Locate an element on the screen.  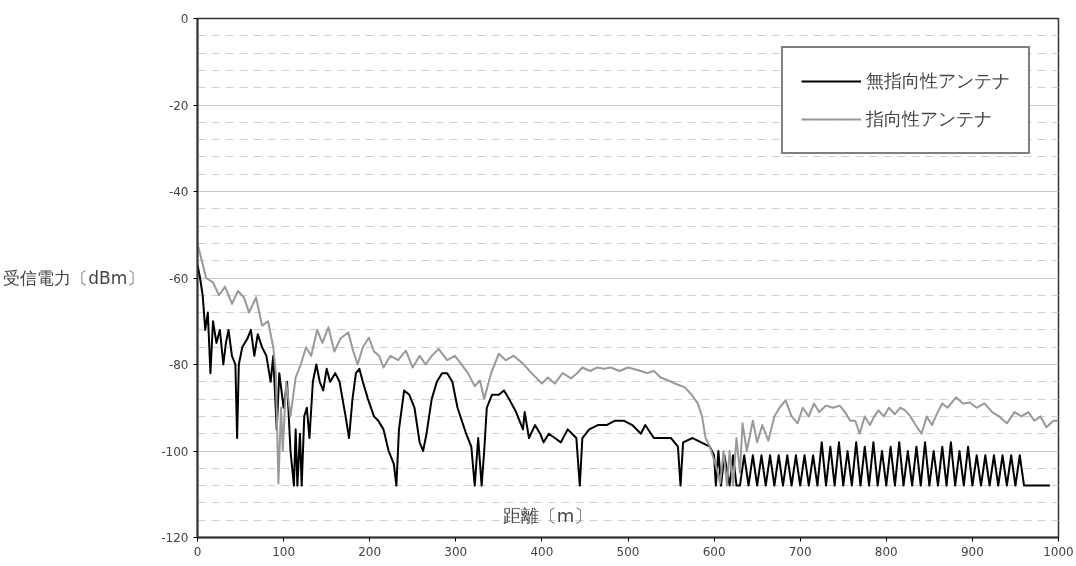
x-tick-label: 600 is located at coordinates (714, 551).